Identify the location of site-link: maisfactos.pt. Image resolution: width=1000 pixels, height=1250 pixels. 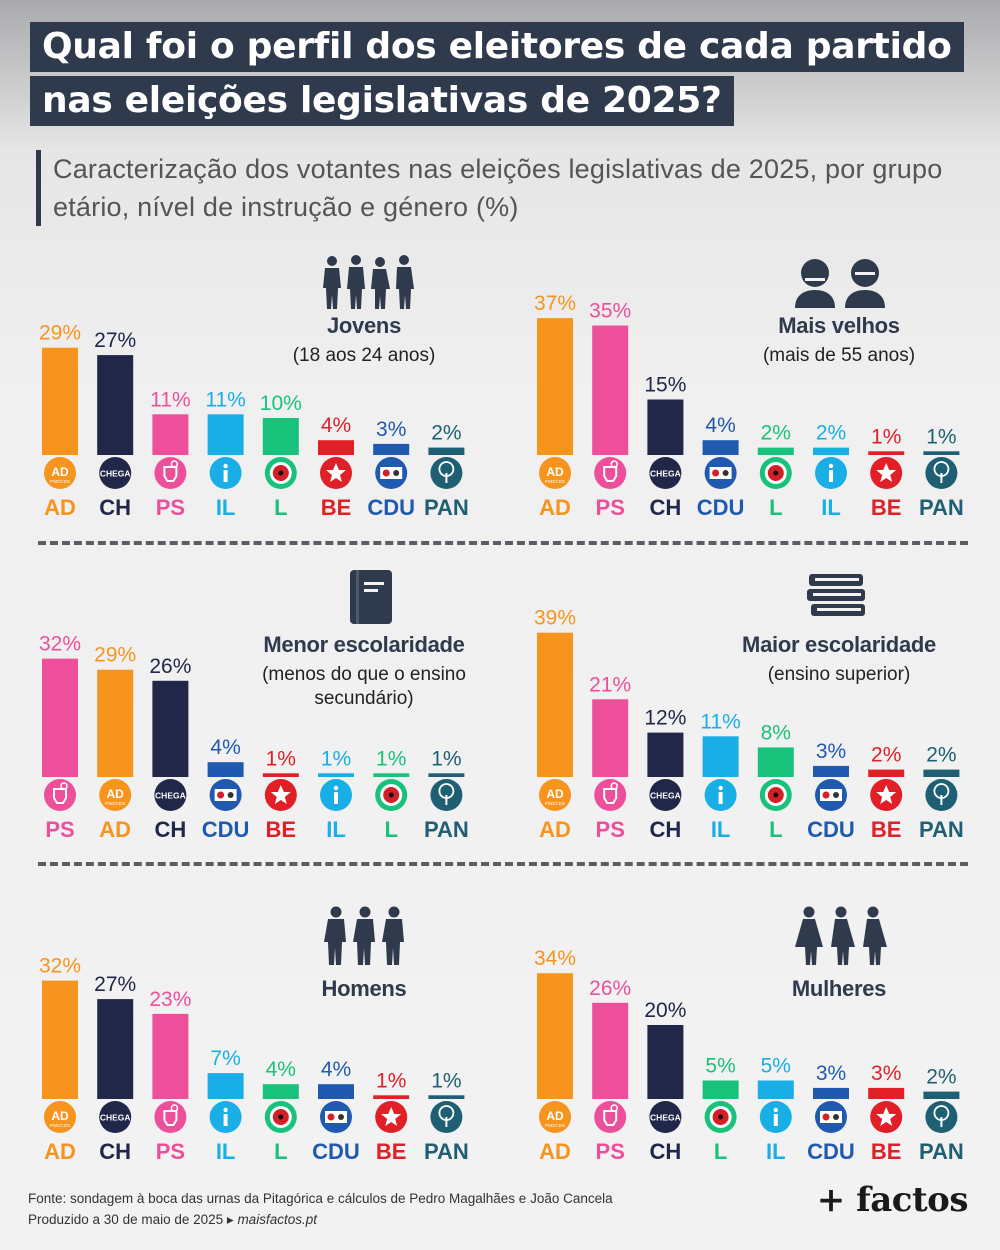
(277, 1219).